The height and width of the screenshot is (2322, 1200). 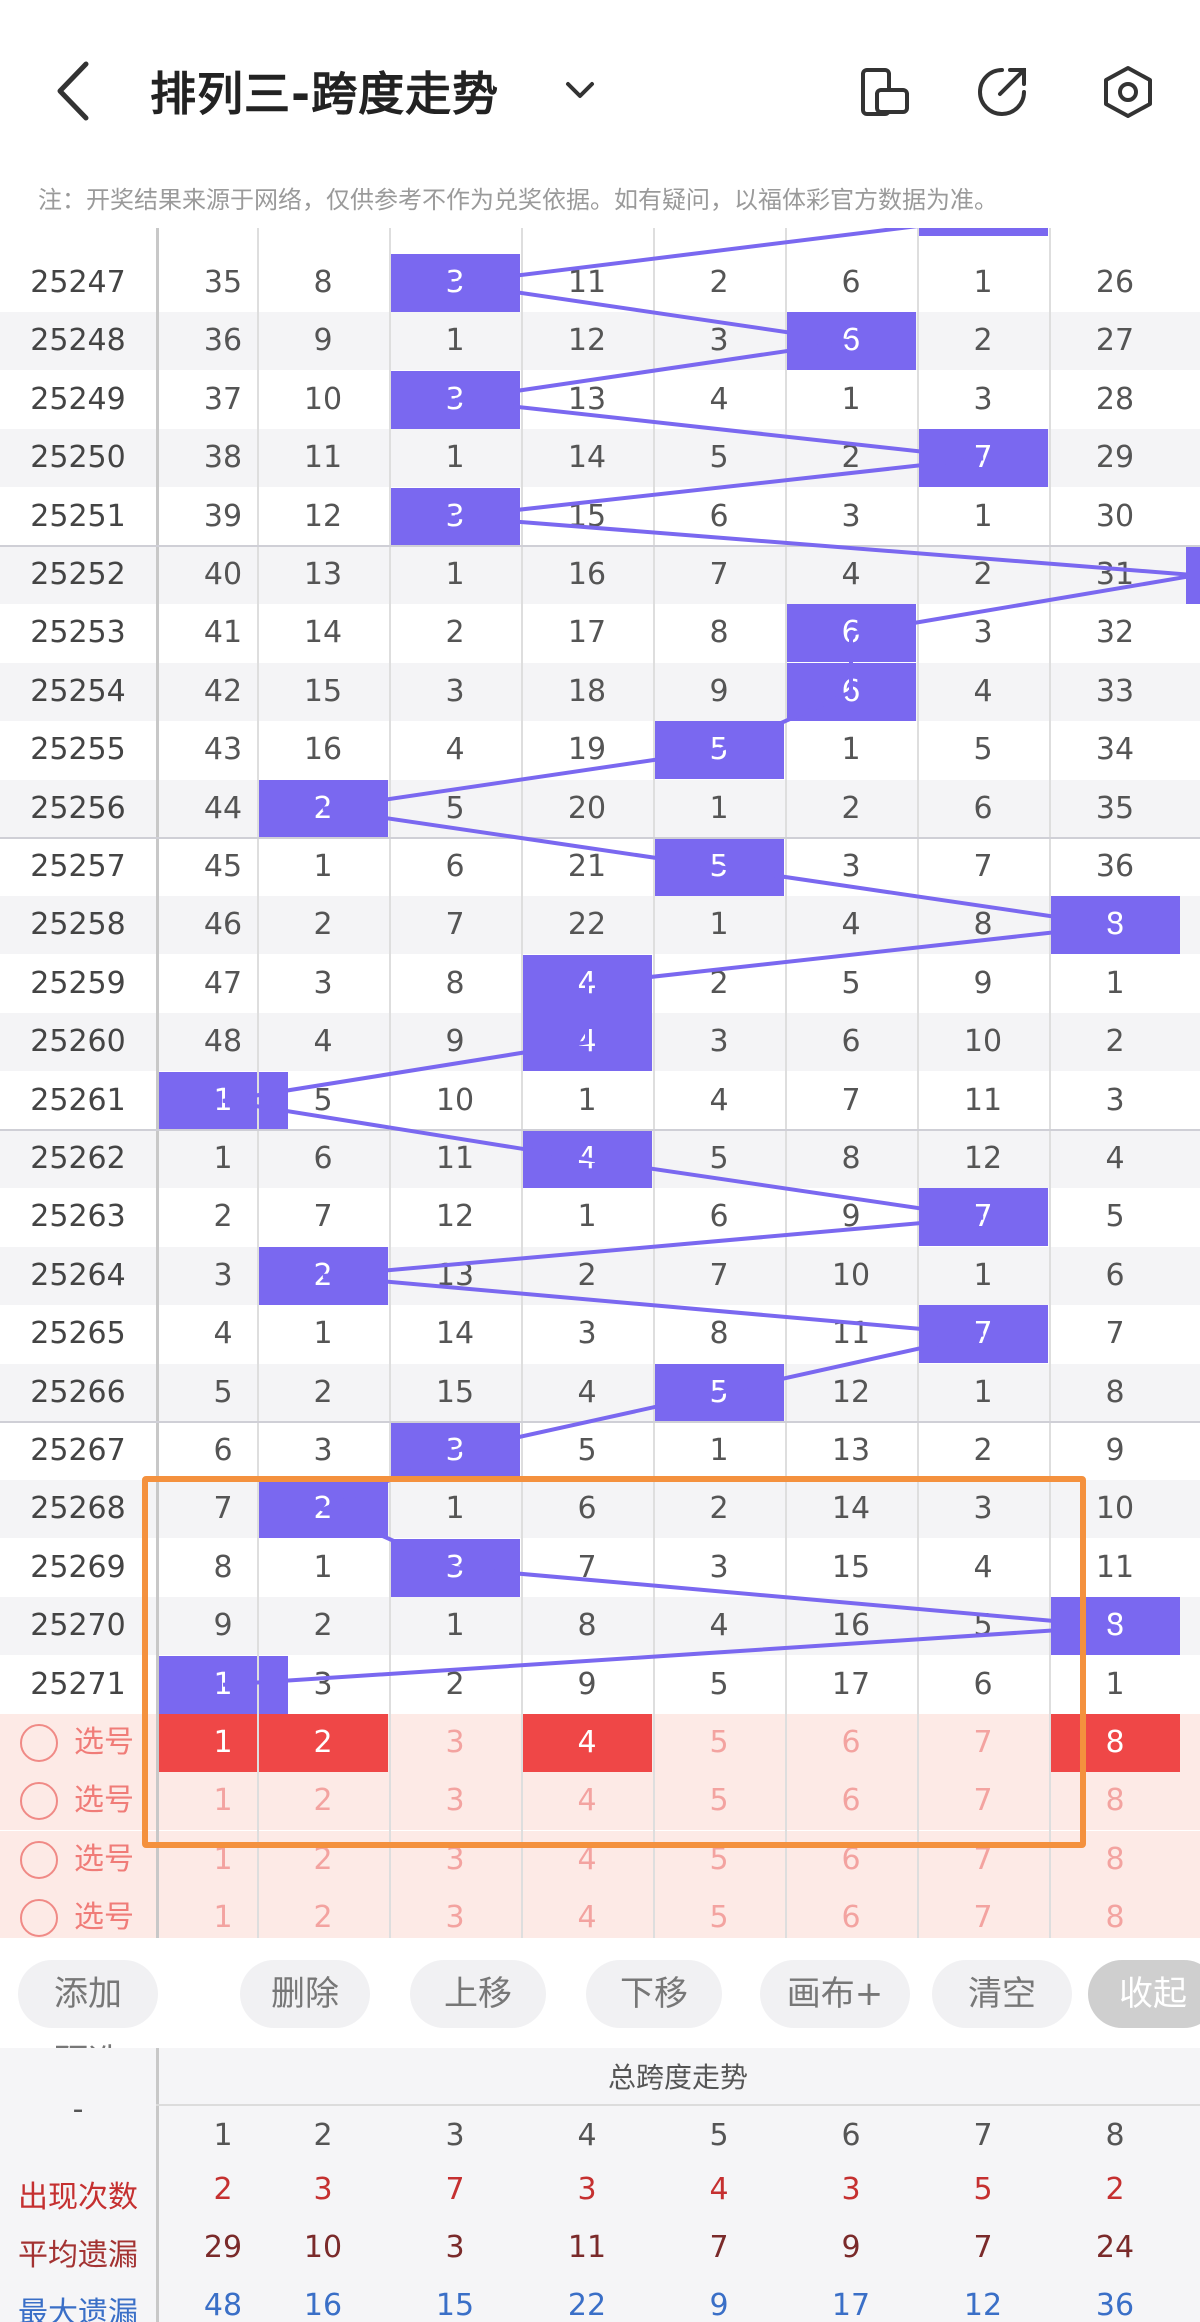 What do you see at coordinates (580, 90) in the screenshot?
I see `chevron-down-icon` at bounding box center [580, 90].